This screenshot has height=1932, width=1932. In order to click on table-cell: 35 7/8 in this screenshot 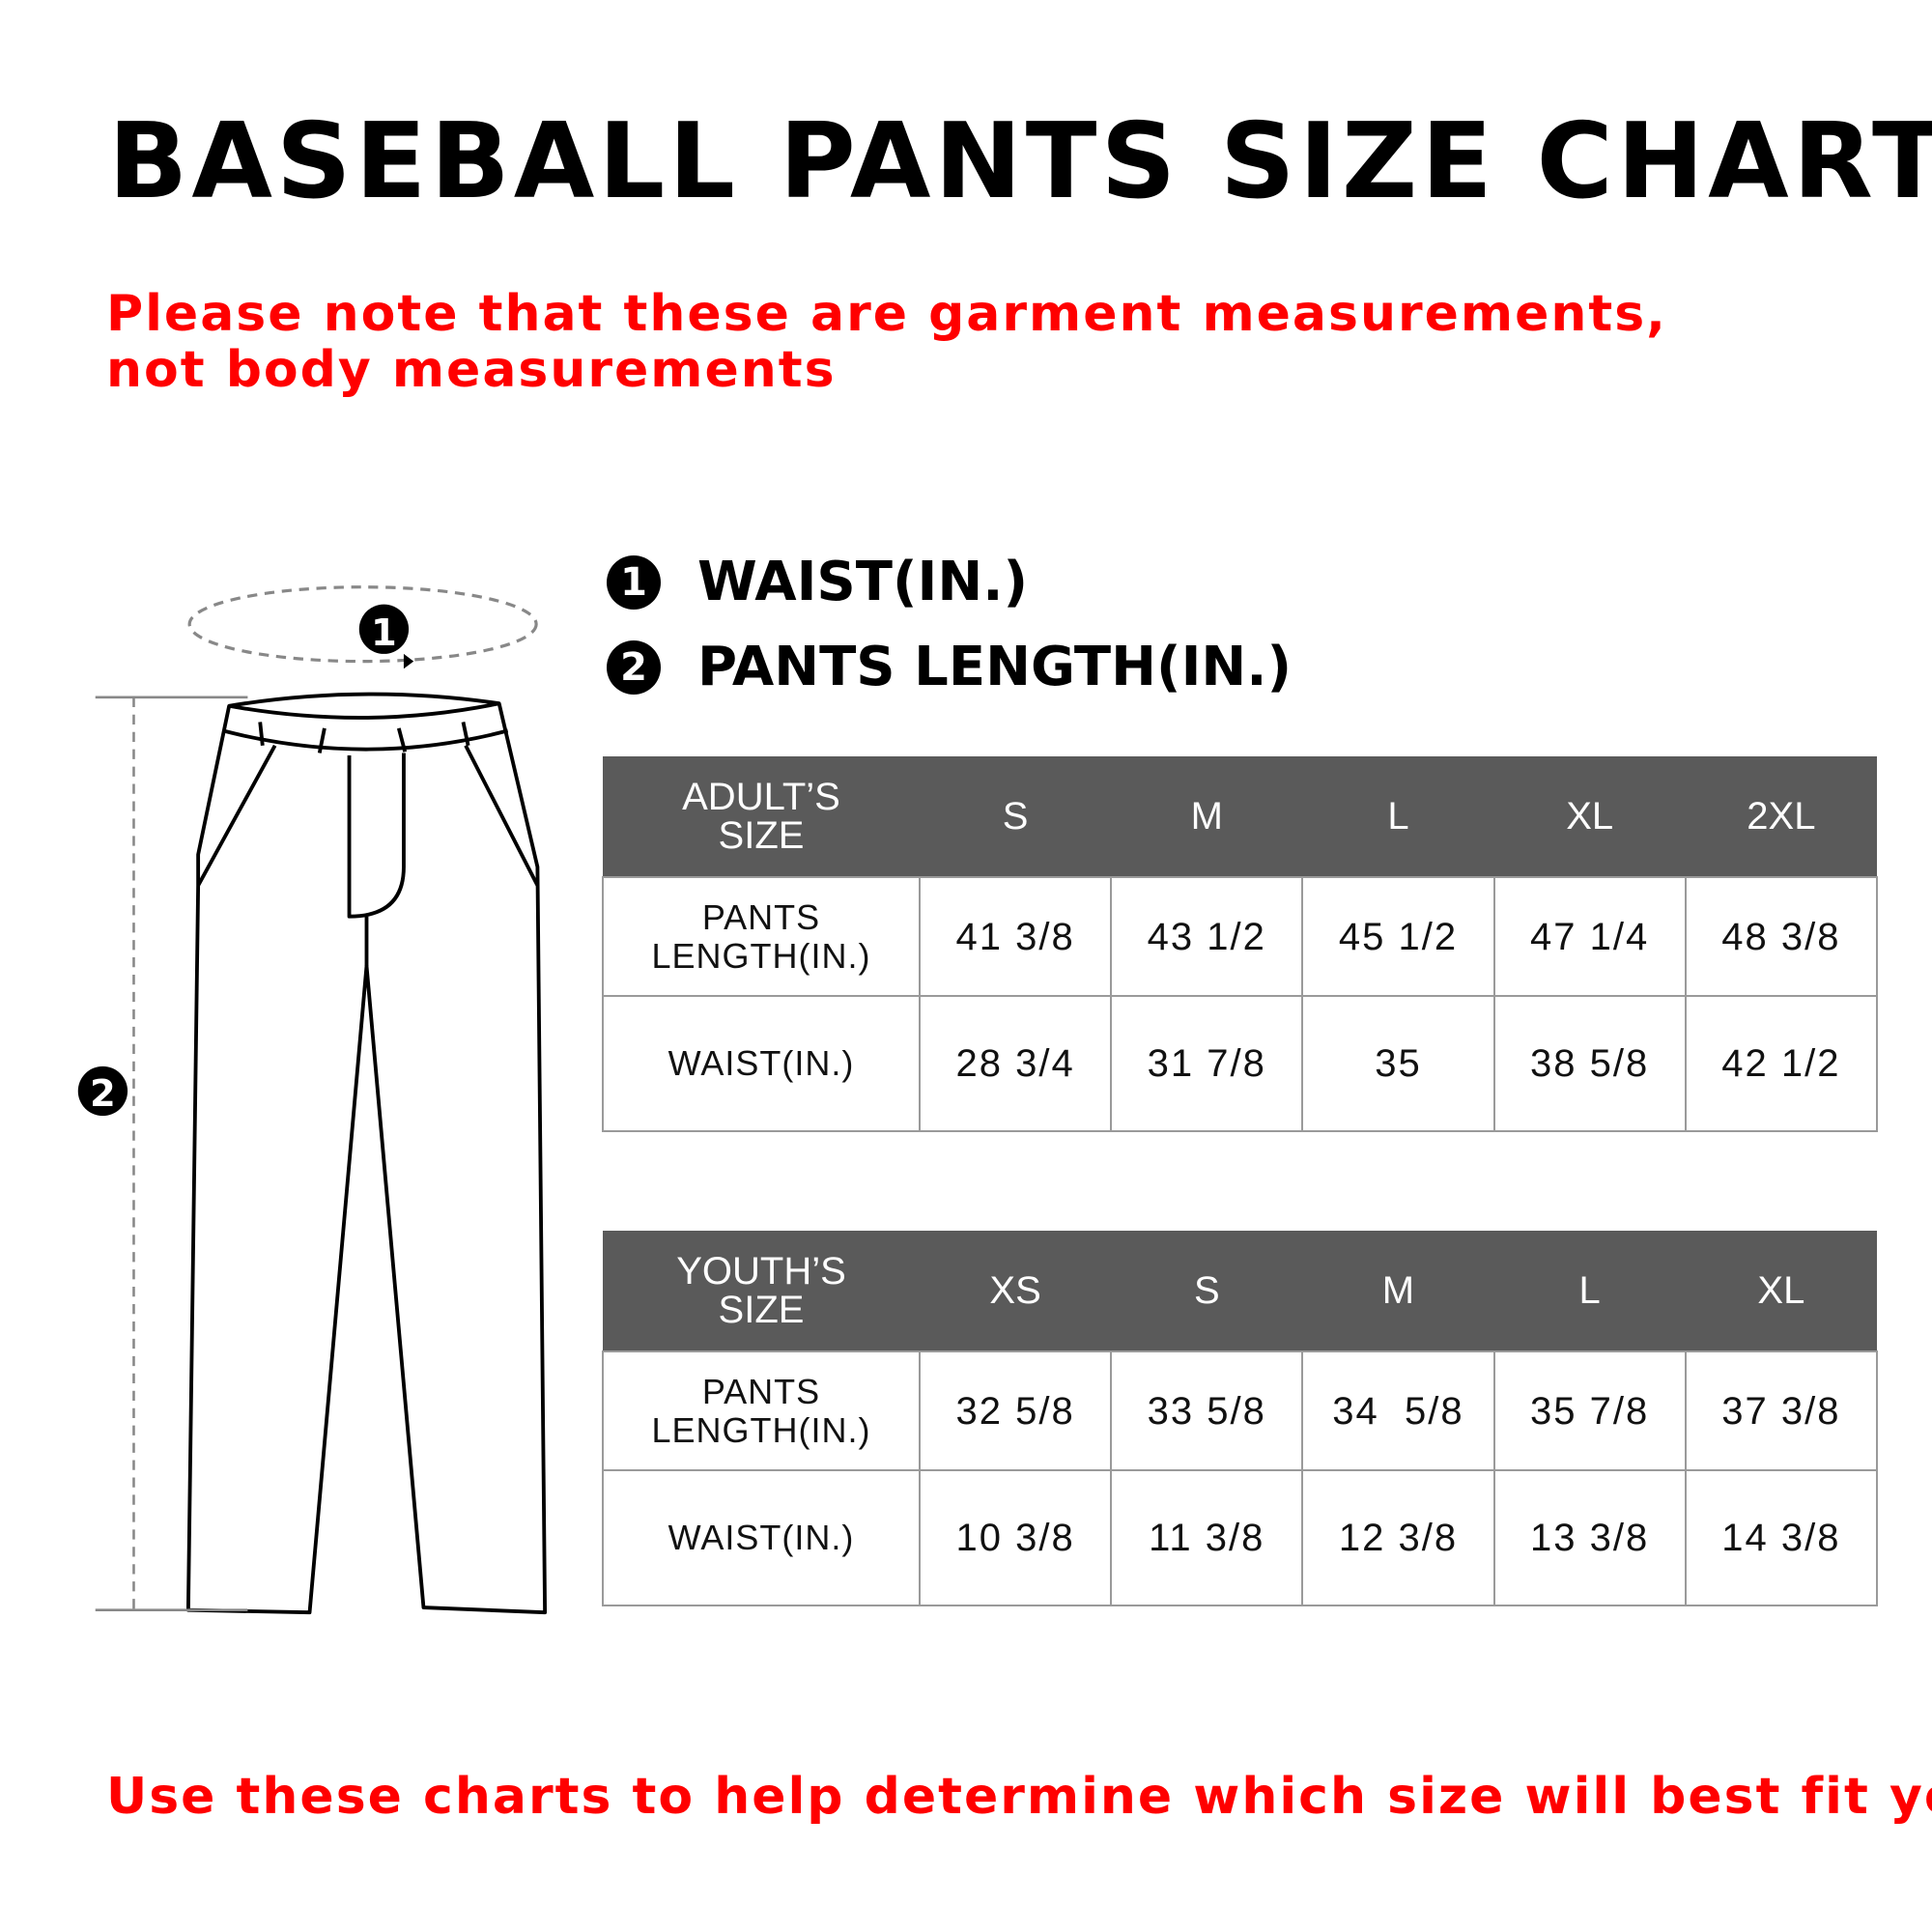, I will do `click(1589, 1410)`.